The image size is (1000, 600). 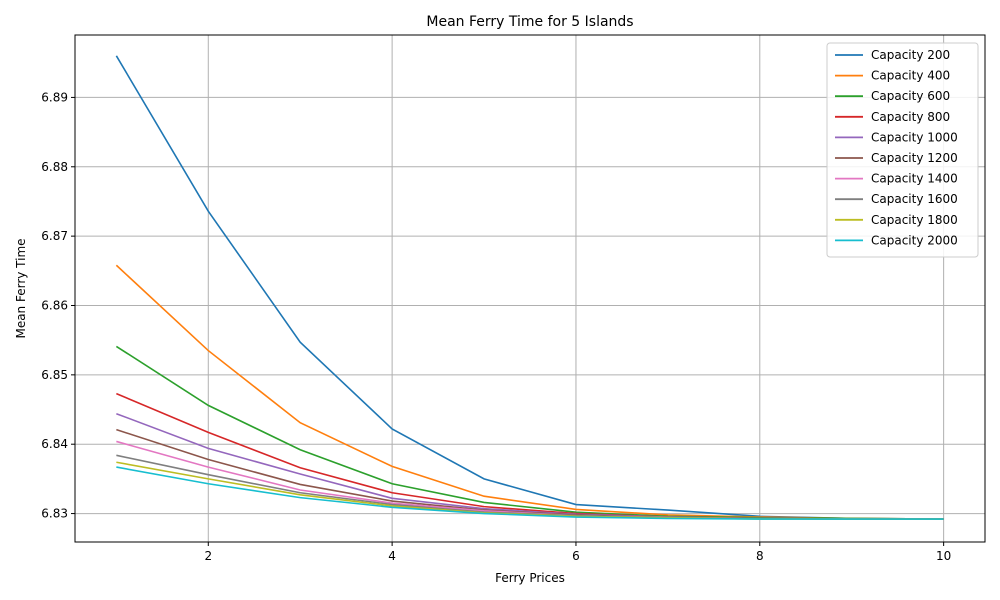 I want to click on legend-frame, so click(x=902, y=150).